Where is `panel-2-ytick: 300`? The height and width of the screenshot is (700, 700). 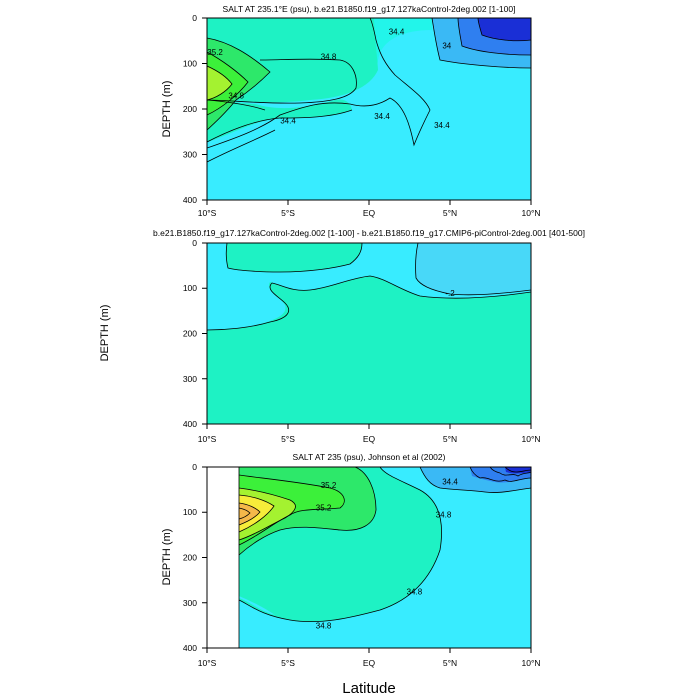 panel-2-ytick: 300 is located at coordinates (190, 379).